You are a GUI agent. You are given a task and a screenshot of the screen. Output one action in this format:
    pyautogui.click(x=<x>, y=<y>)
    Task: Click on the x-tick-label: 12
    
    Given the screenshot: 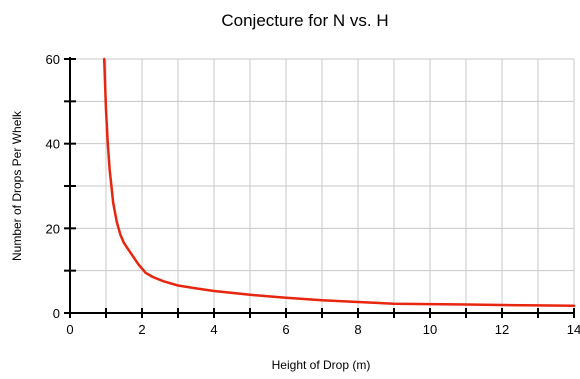 What is the action you would take?
    pyautogui.click(x=502, y=329)
    